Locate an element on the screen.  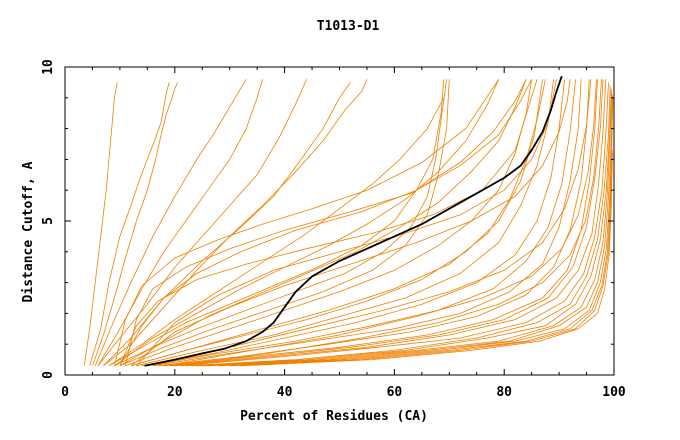
x-tick-label-40: 40 is located at coordinates (285, 392).